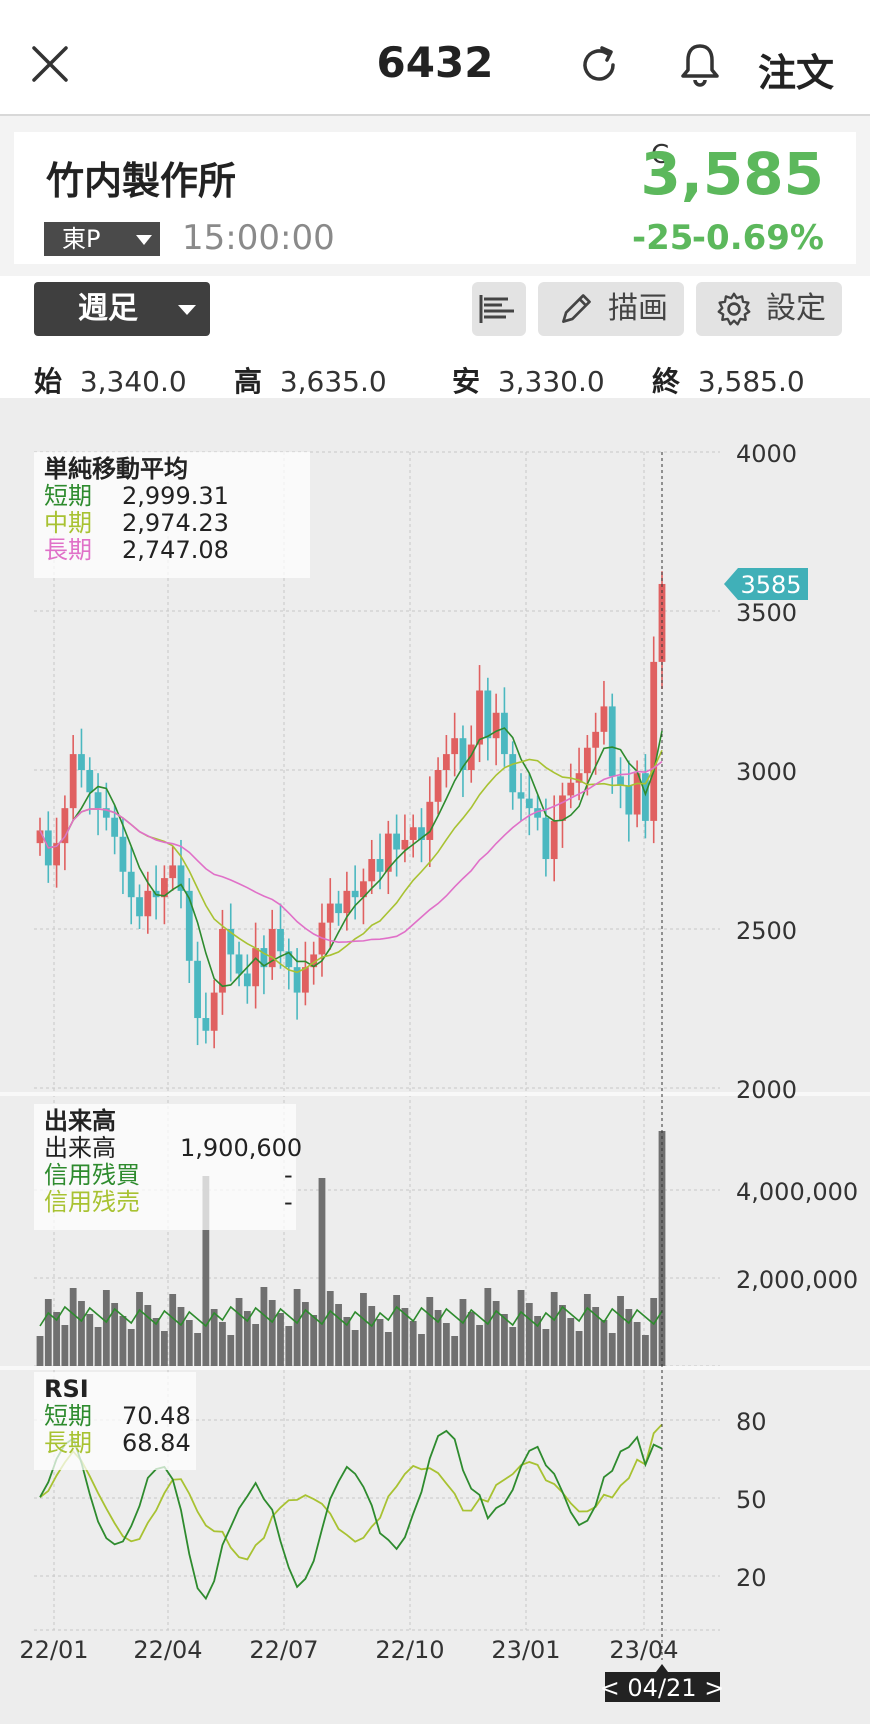 The height and width of the screenshot is (1724, 870). I want to click on settings-button: 設定, so click(769, 309).